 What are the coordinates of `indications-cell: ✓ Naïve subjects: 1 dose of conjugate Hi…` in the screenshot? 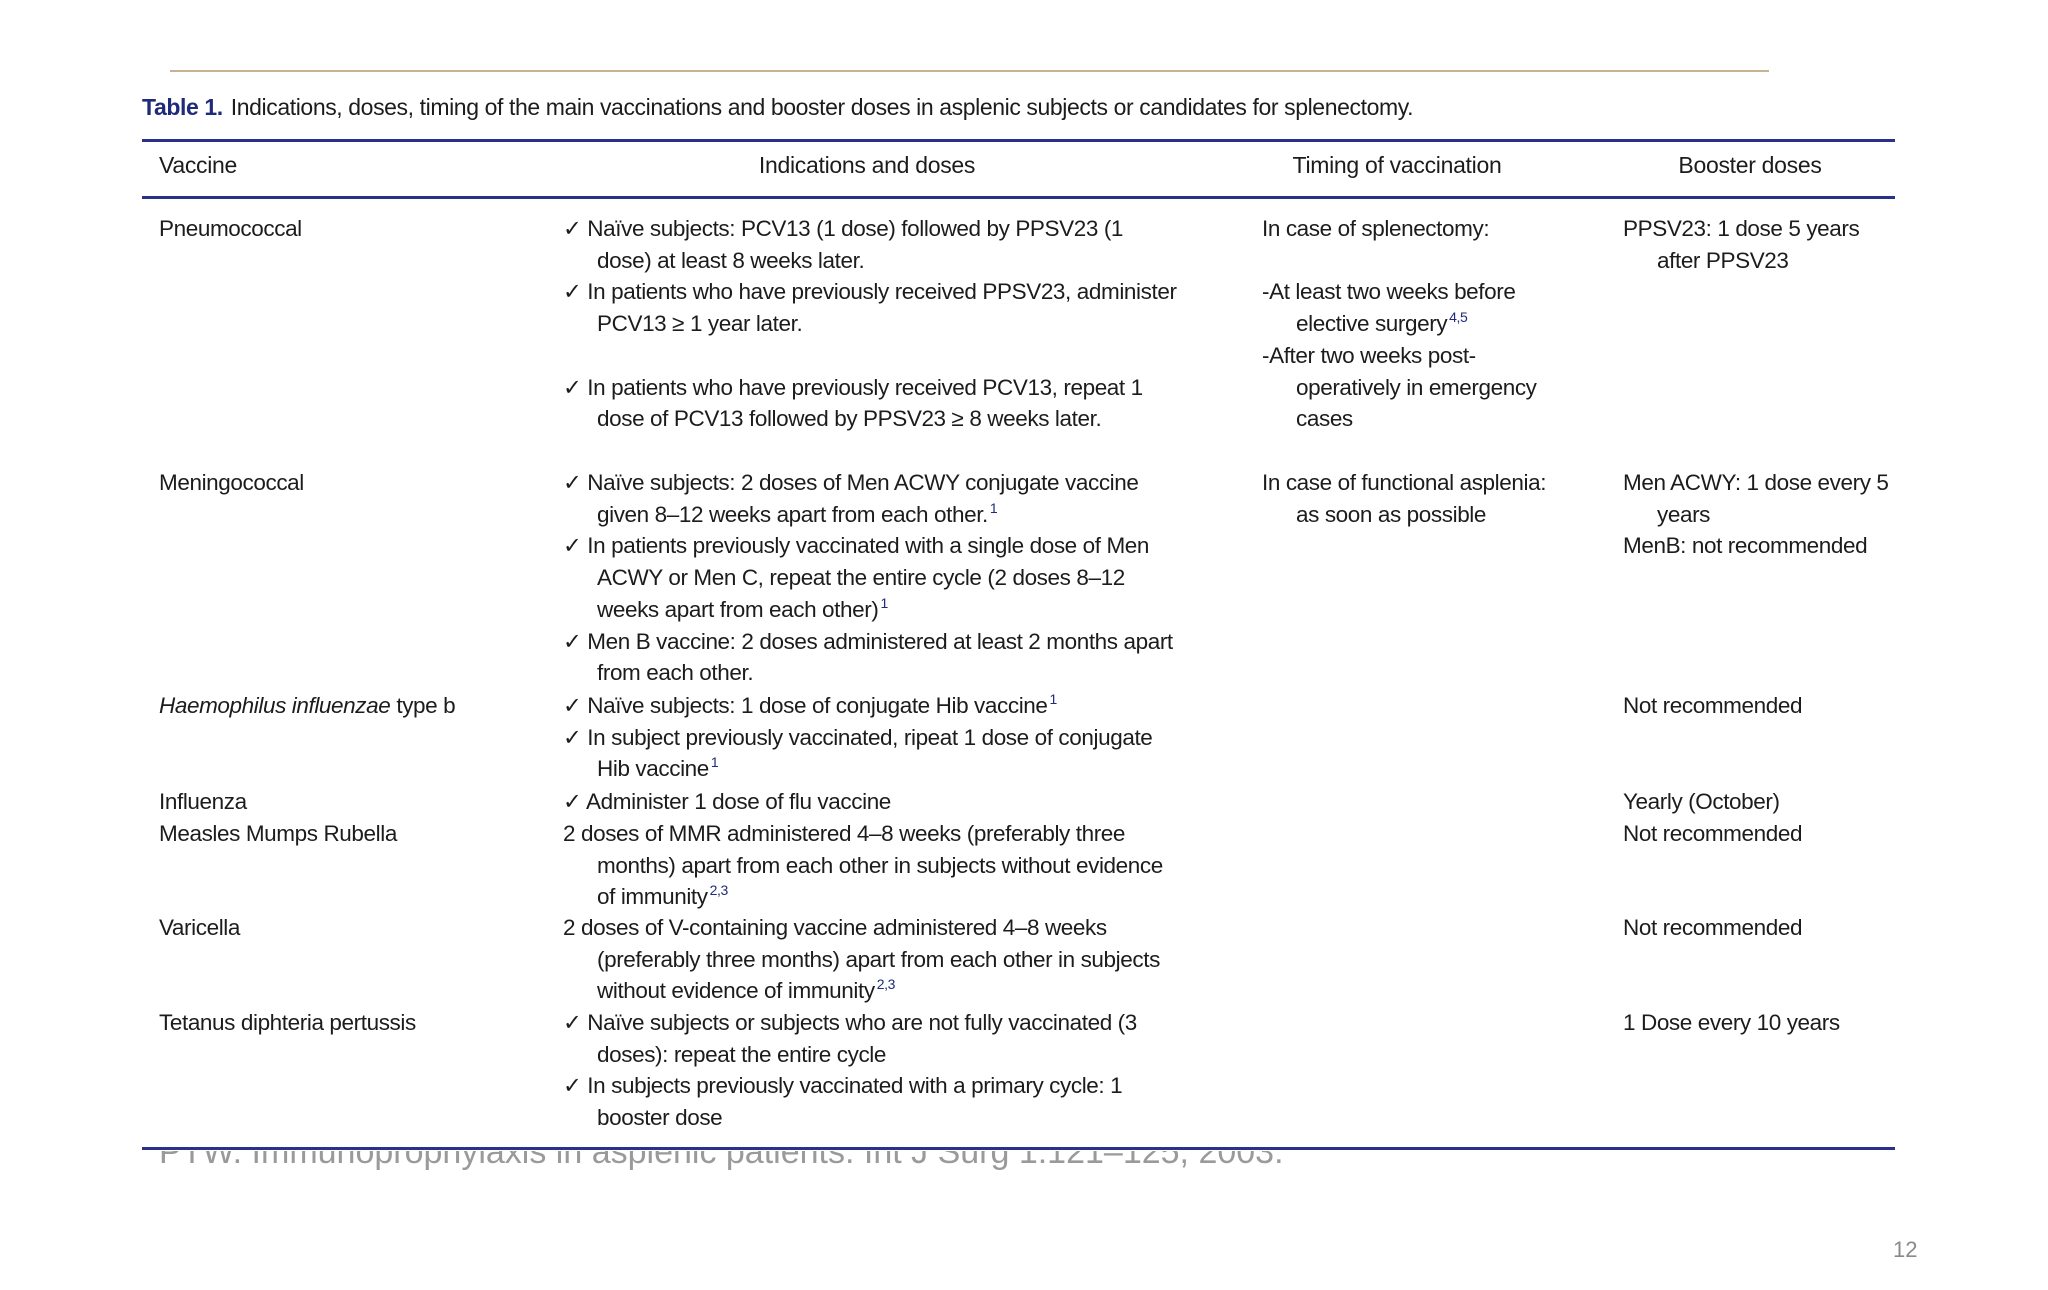 It's located at (873, 737).